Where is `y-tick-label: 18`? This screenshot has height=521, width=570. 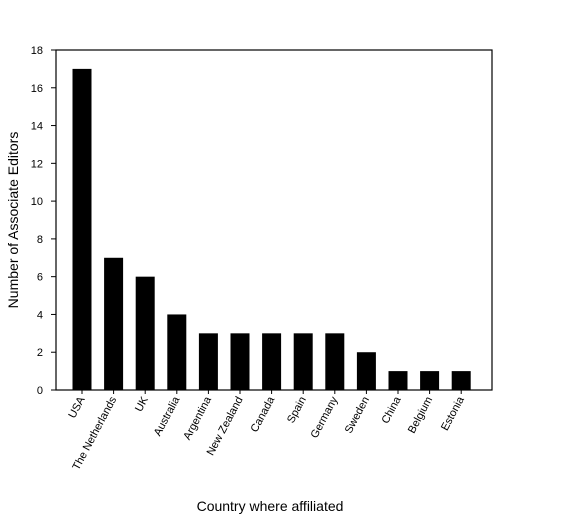
y-tick-label: 18 is located at coordinates (37, 51).